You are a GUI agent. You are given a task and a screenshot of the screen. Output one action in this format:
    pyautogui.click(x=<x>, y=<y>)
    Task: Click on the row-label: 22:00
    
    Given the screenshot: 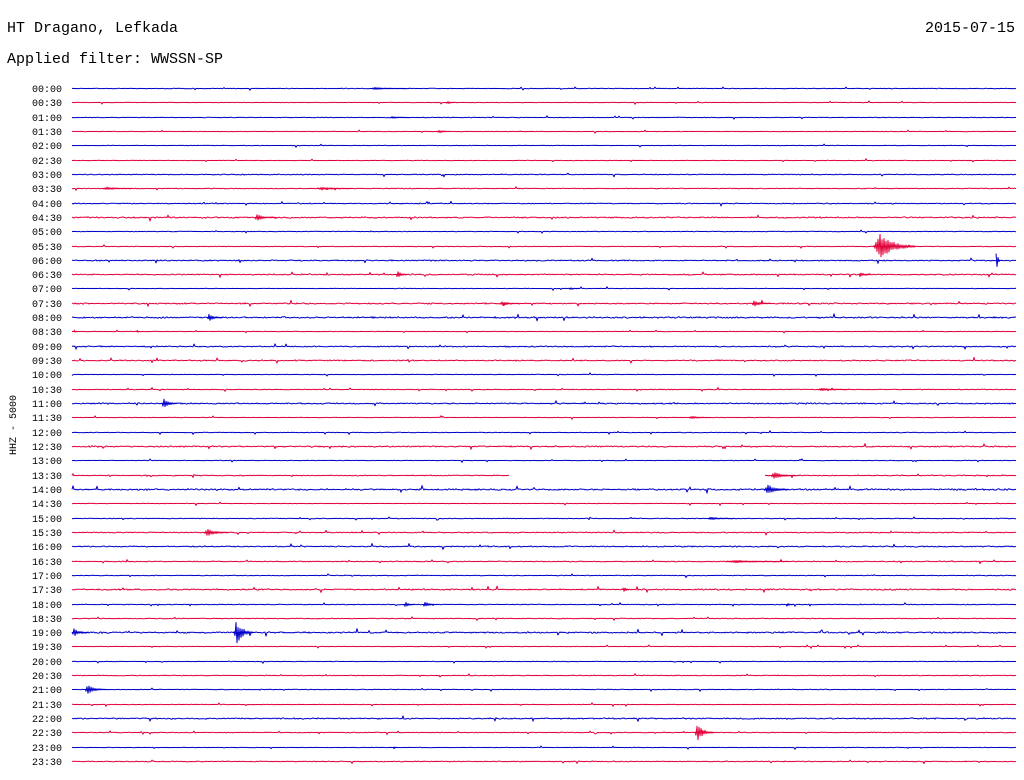 What is the action you would take?
    pyautogui.click(x=47, y=720)
    